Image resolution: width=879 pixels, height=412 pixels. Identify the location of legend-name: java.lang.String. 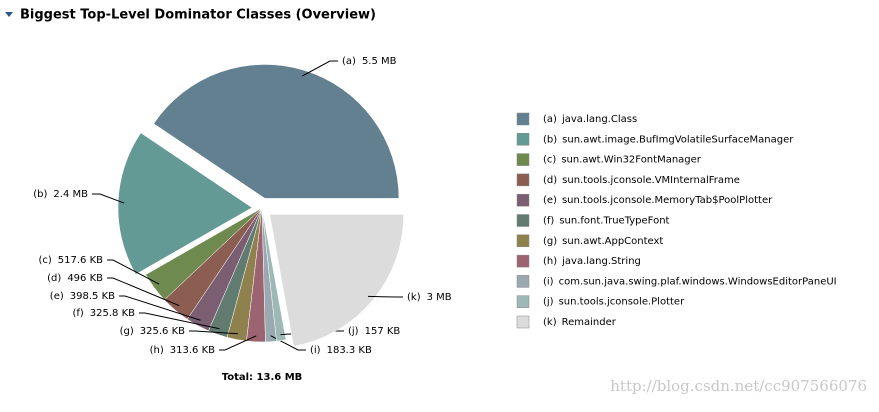
(601, 261).